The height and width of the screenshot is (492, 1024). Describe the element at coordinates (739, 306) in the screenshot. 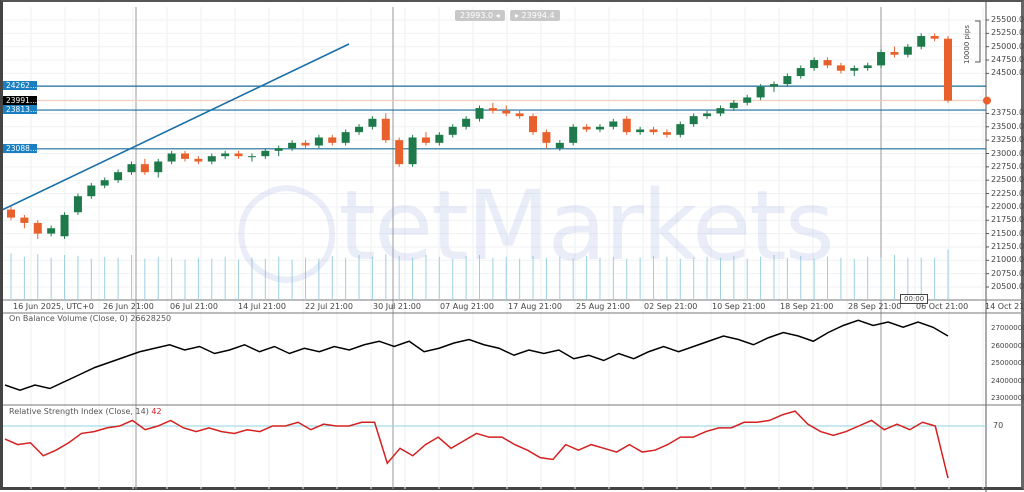

I see `time-axis-label: 10 Sep 21:00` at that location.